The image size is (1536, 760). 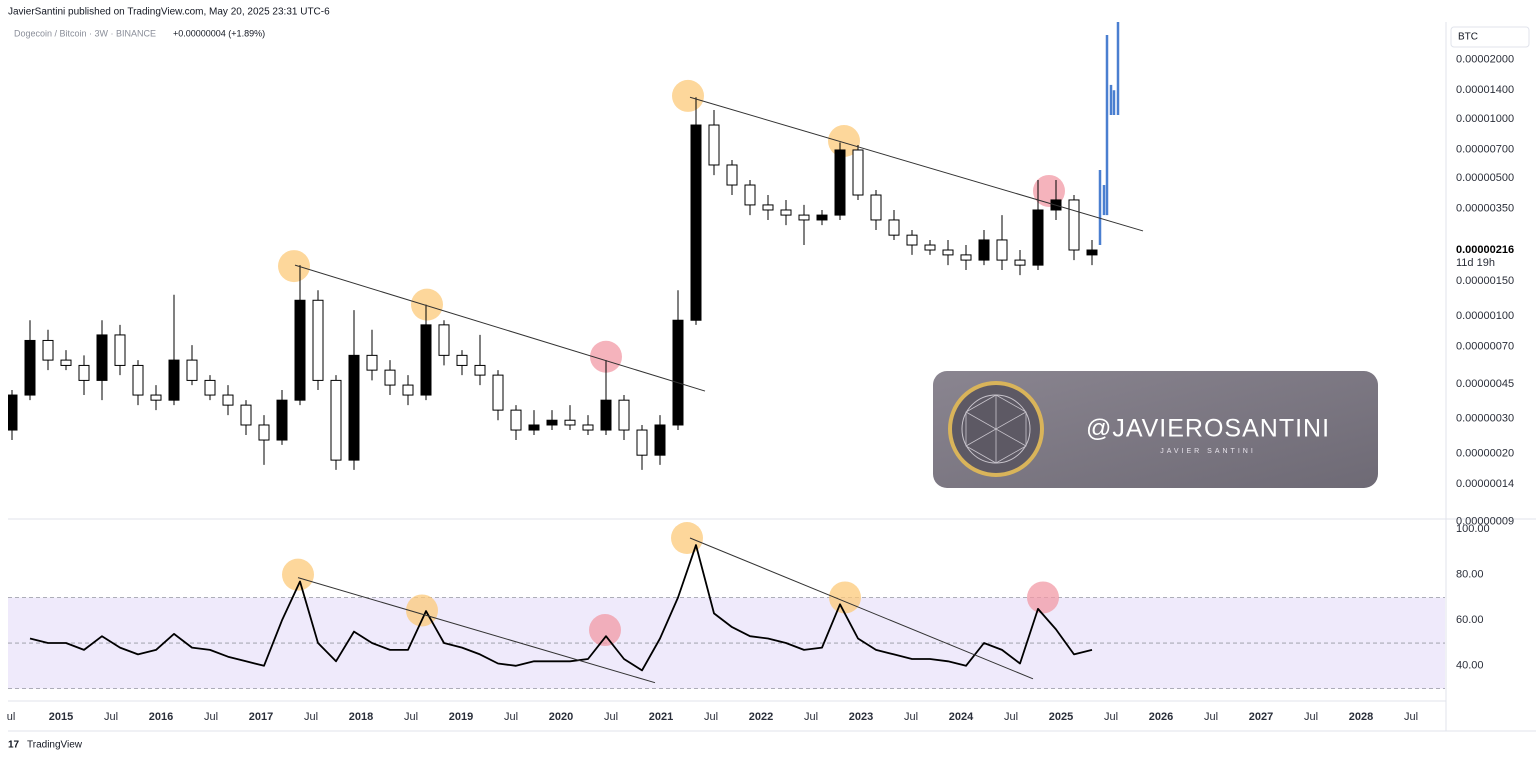 I want to click on rsi-line, so click(x=561, y=608).